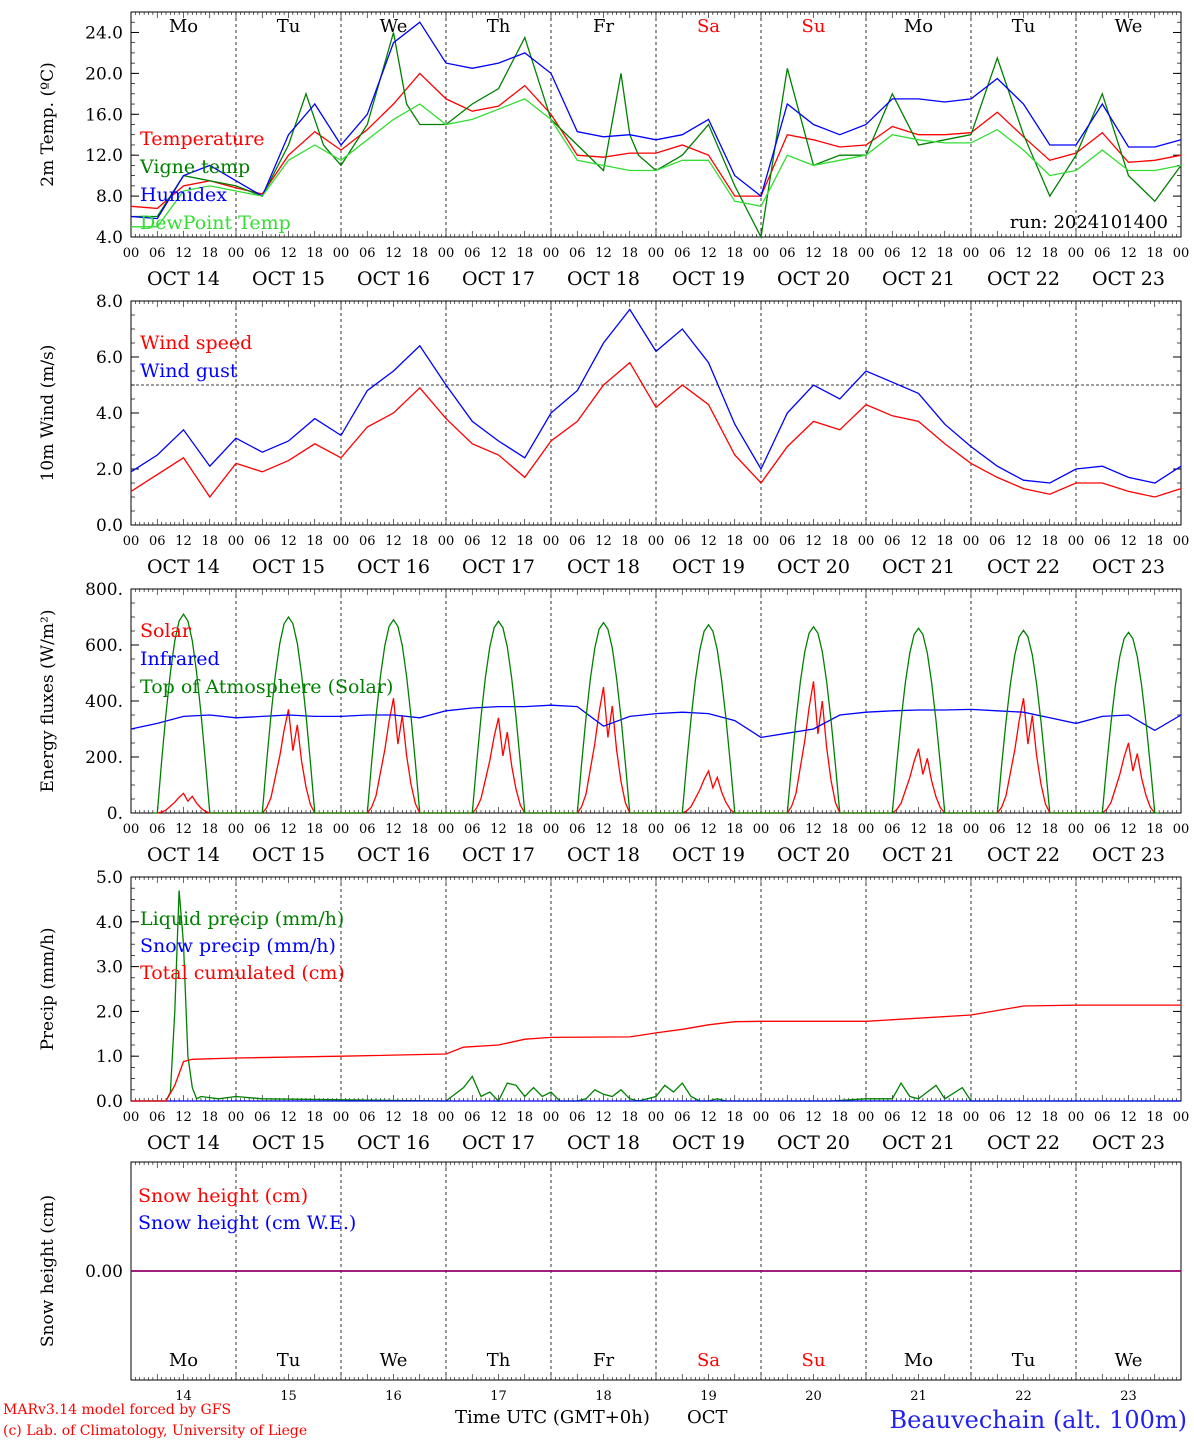 The image size is (1194, 1440). What do you see at coordinates (109, 526) in the screenshot?
I see `y-tick-label: 0.0` at bounding box center [109, 526].